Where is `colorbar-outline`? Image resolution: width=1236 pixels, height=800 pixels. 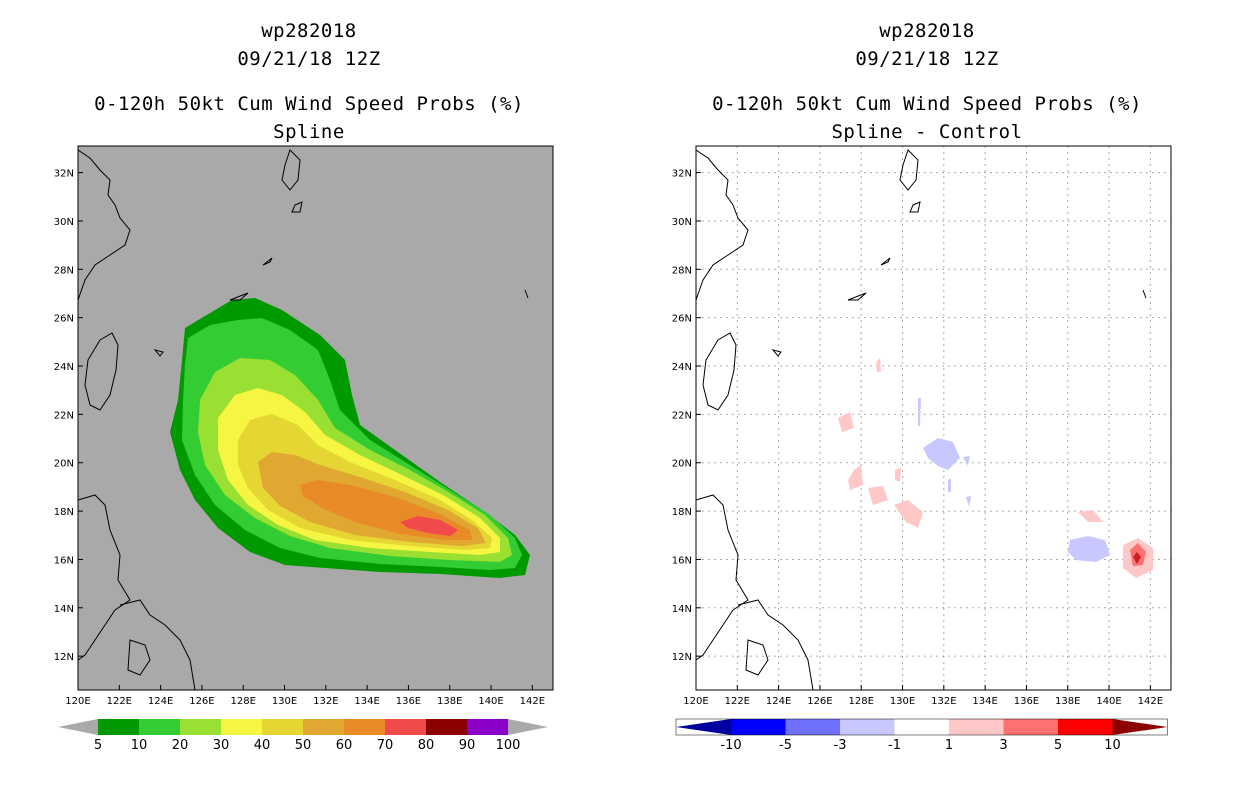 colorbar-outline is located at coordinates (921, 727).